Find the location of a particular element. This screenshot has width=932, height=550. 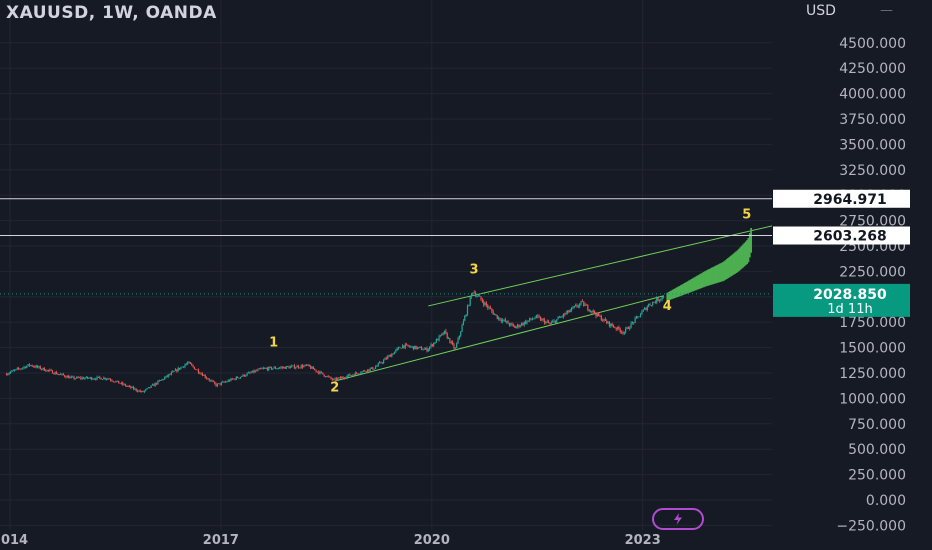

candlesticks is located at coordinates (335, 342).